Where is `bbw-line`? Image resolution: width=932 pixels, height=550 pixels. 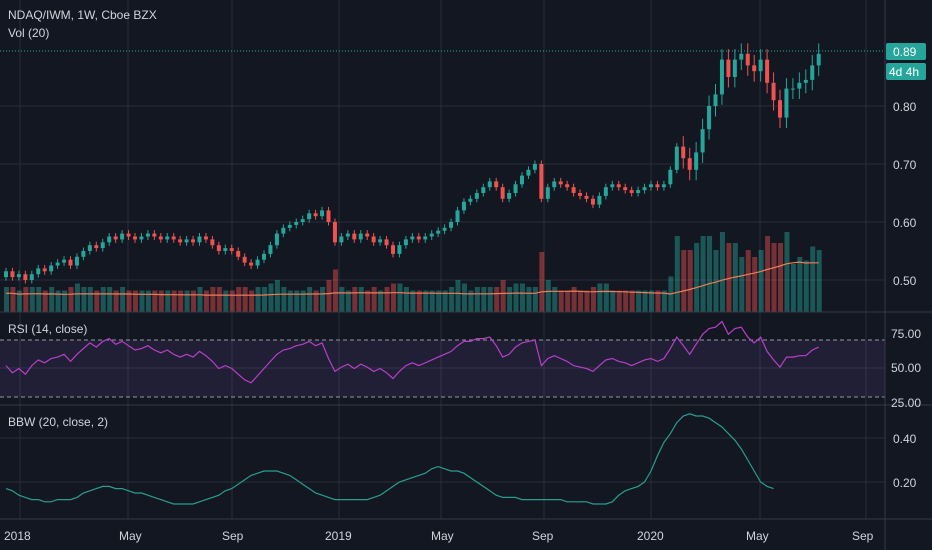 bbw-line is located at coordinates (389, 459).